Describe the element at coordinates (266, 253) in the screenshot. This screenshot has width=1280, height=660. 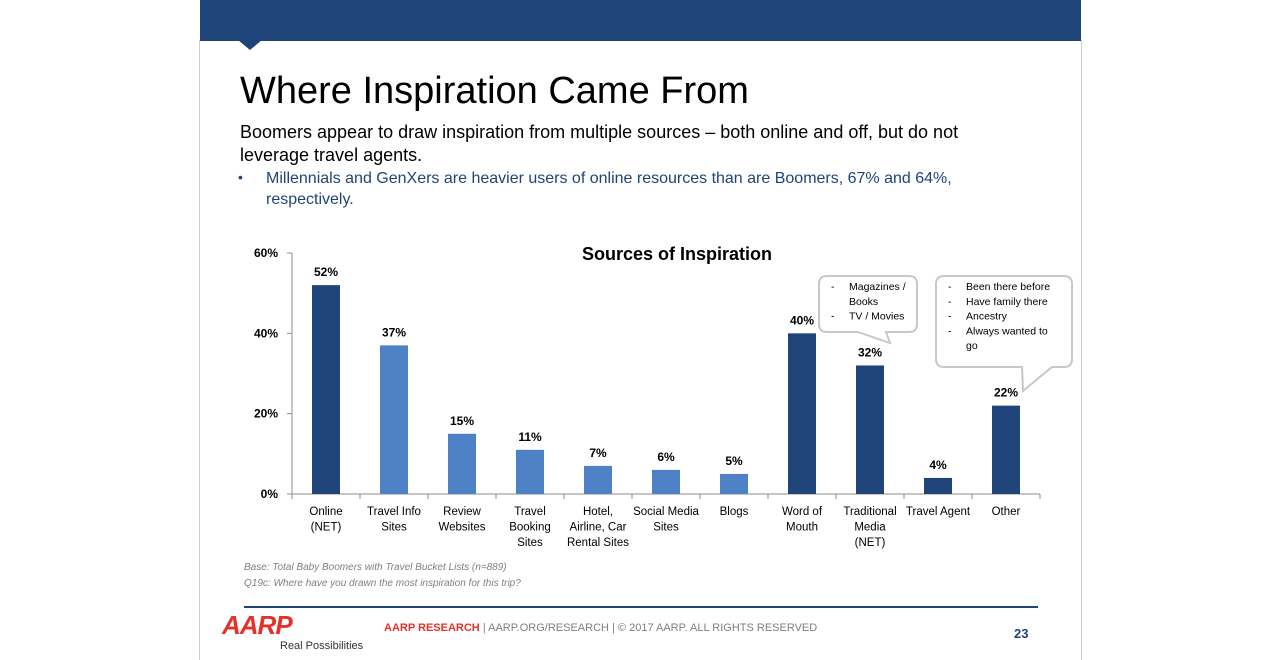
I see `y-tick-label: 60%` at that location.